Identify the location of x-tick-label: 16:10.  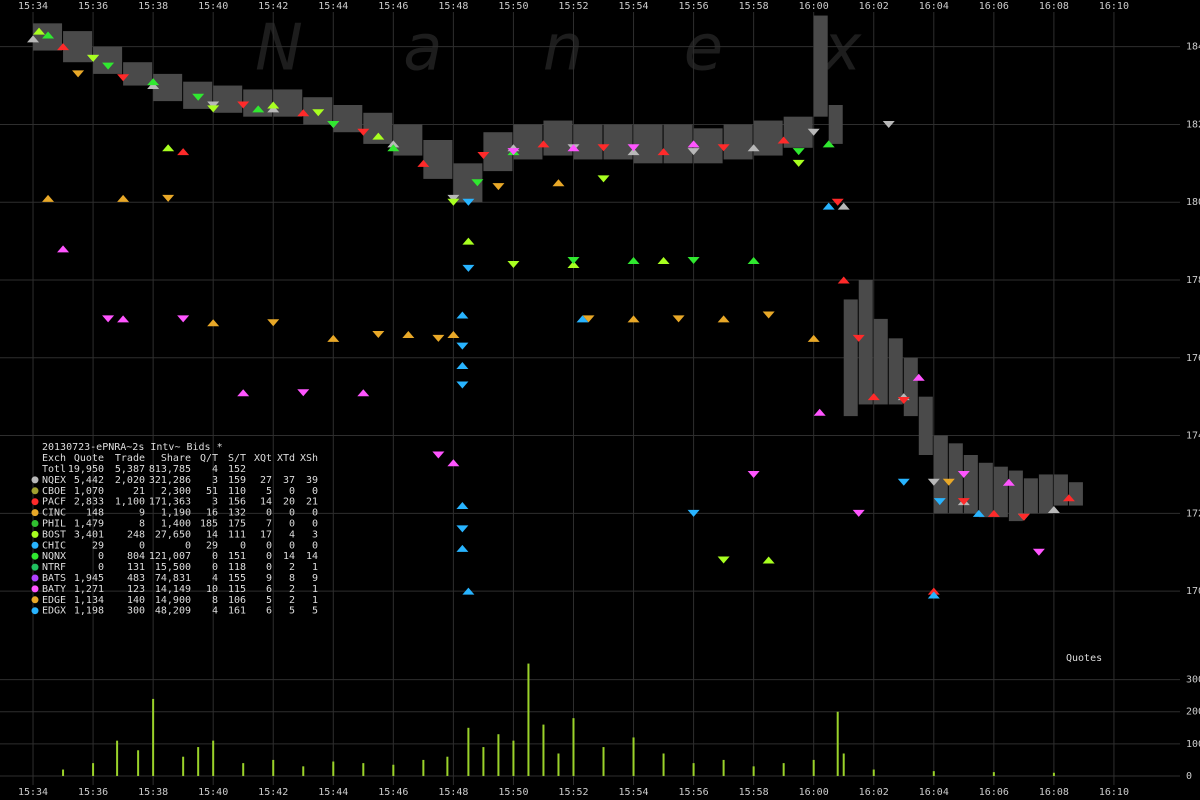
(1114, 6).